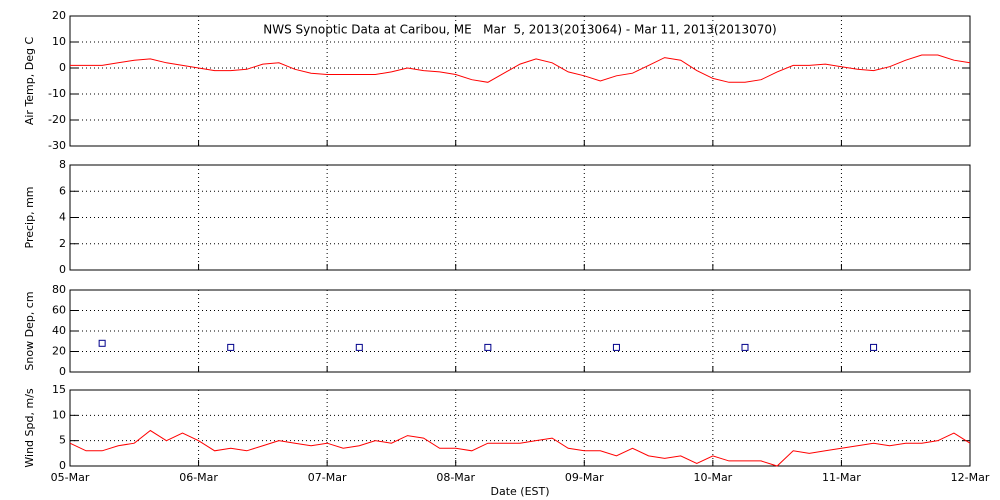 This screenshot has height=500, width=1000. Describe the element at coordinates (327, 477) in the screenshot. I see `x-tick-label: 07-Mar` at that location.